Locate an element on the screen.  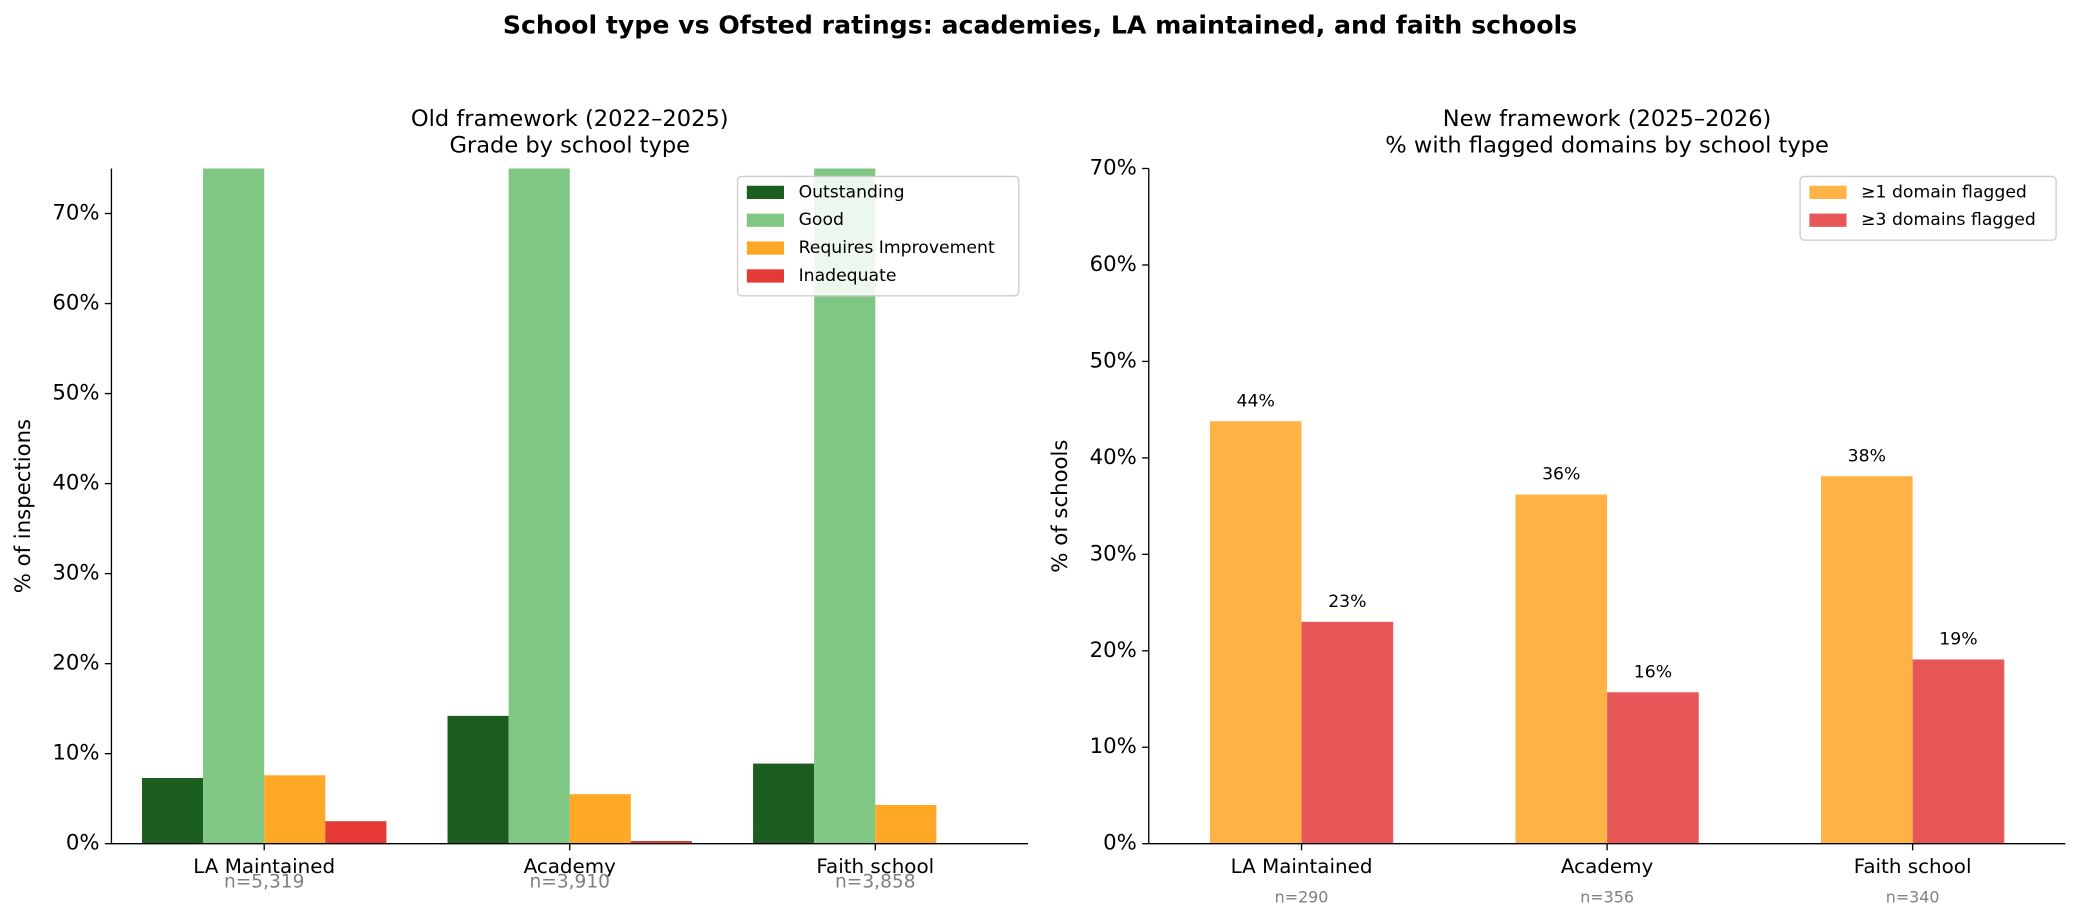
sample-size: n=290 is located at coordinates (1302, 897).